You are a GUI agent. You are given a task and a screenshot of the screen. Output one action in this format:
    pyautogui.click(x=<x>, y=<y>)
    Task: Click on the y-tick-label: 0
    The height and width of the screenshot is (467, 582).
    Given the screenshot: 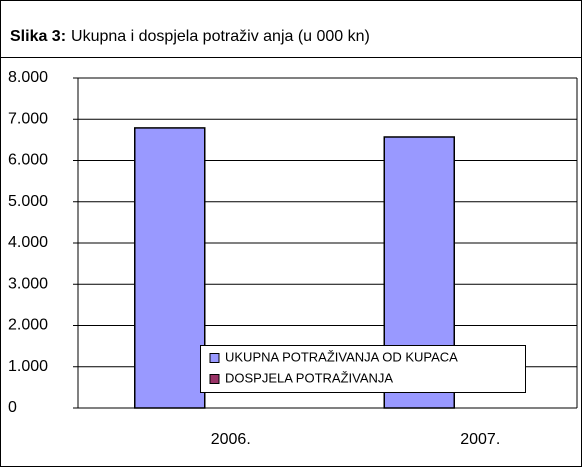 What is the action you would take?
    pyautogui.click(x=12, y=407)
    